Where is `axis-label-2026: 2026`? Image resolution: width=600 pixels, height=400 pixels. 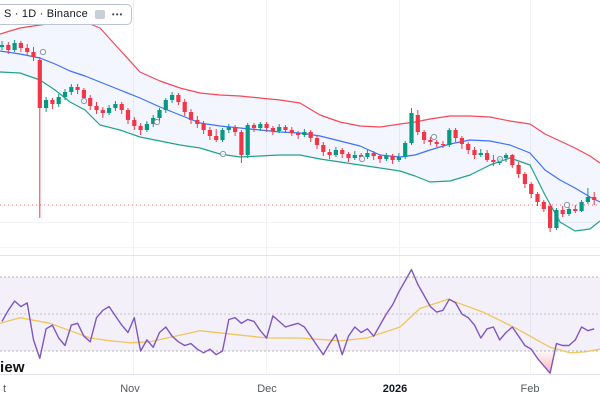 axis-label-2026: 2026 is located at coordinates (395, 389).